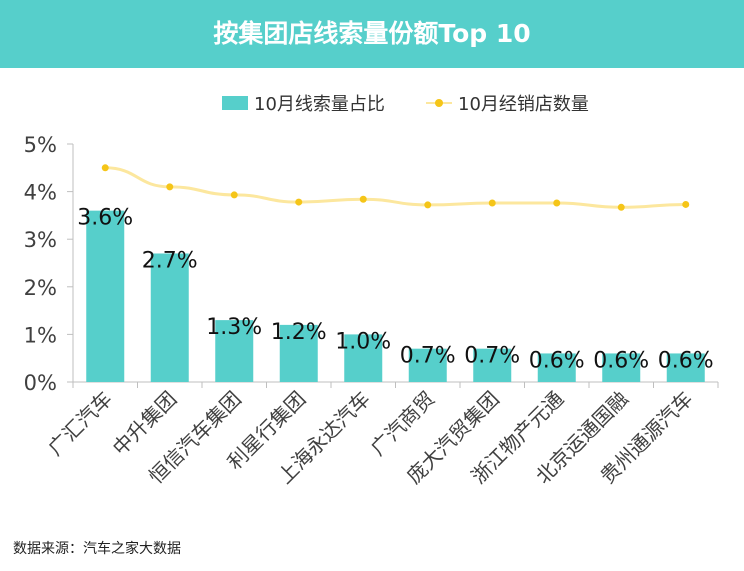 The image size is (744, 571). I want to click on legend-item-bar: 10月线索量占比, so click(303, 103).